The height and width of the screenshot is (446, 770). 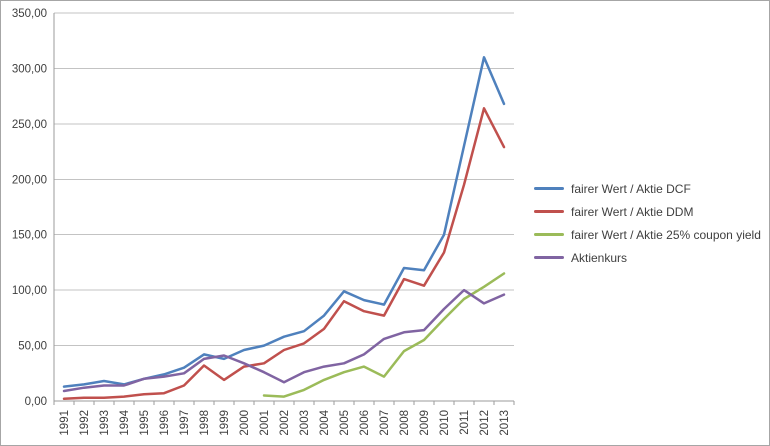 What do you see at coordinates (29, 236) in the screenshot?
I see `y-axis-tick-label: 150,00` at bounding box center [29, 236].